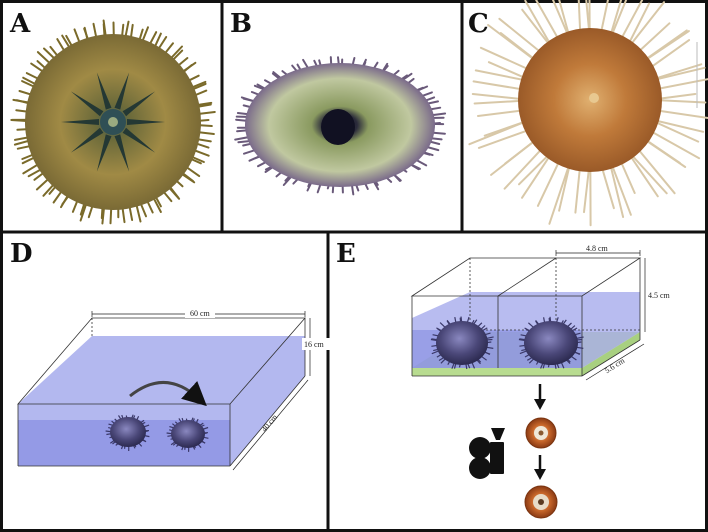 This screenshot has width=708, height=532. What do you see at coordinates (659, 295) in the screenshot?
I see `e-height-label: 4.5 cm` at bounding box center [659, 295].